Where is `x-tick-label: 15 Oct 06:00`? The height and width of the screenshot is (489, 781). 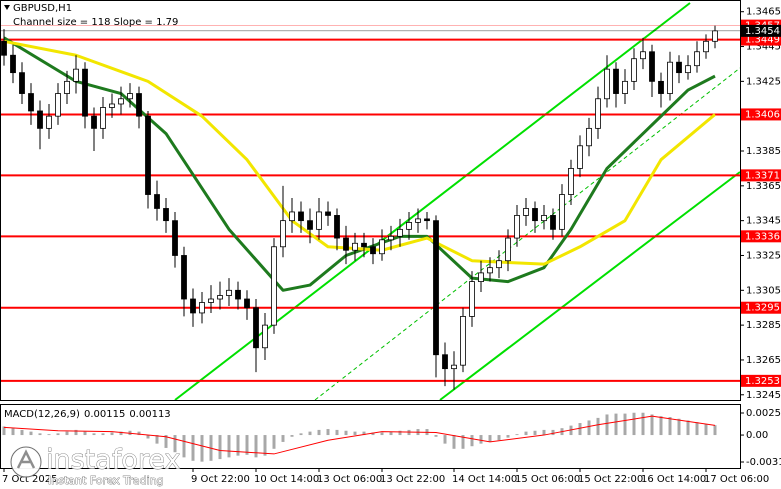
x-tick-label: 15 Oct 06:00 is located at coordinates (547, 479).